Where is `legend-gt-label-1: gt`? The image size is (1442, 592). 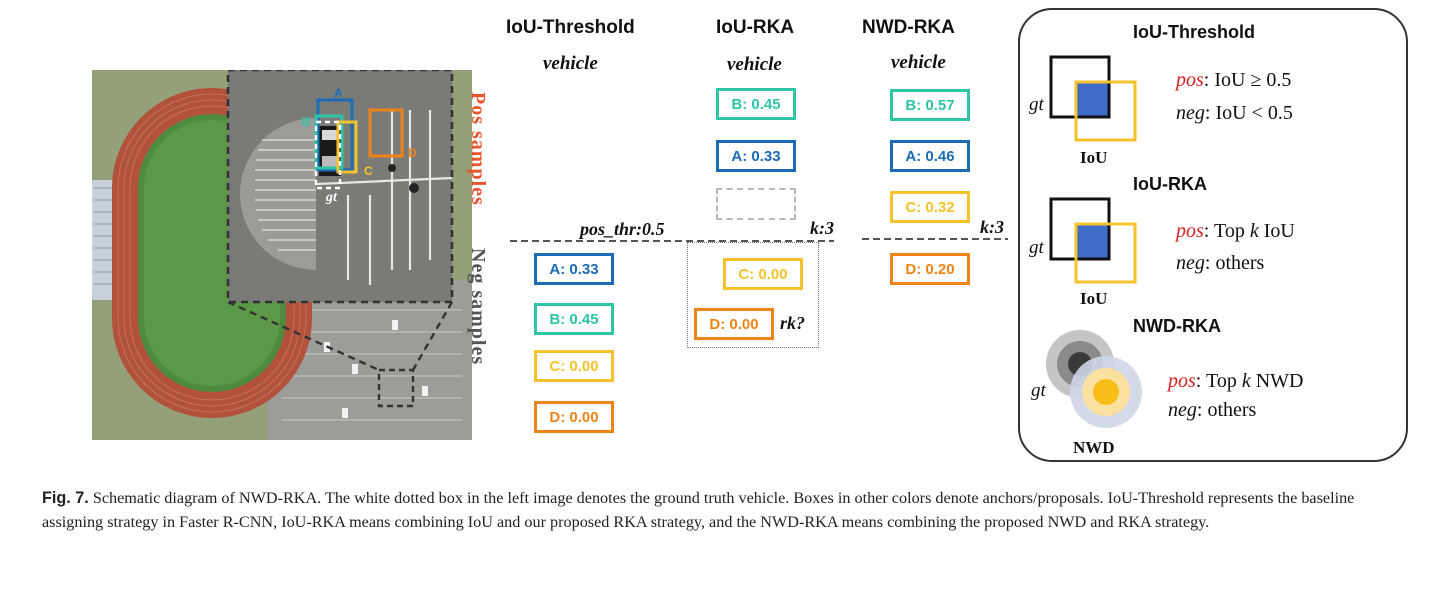
legend-gt-label-1: gt is located at coordinates (1036, 104).